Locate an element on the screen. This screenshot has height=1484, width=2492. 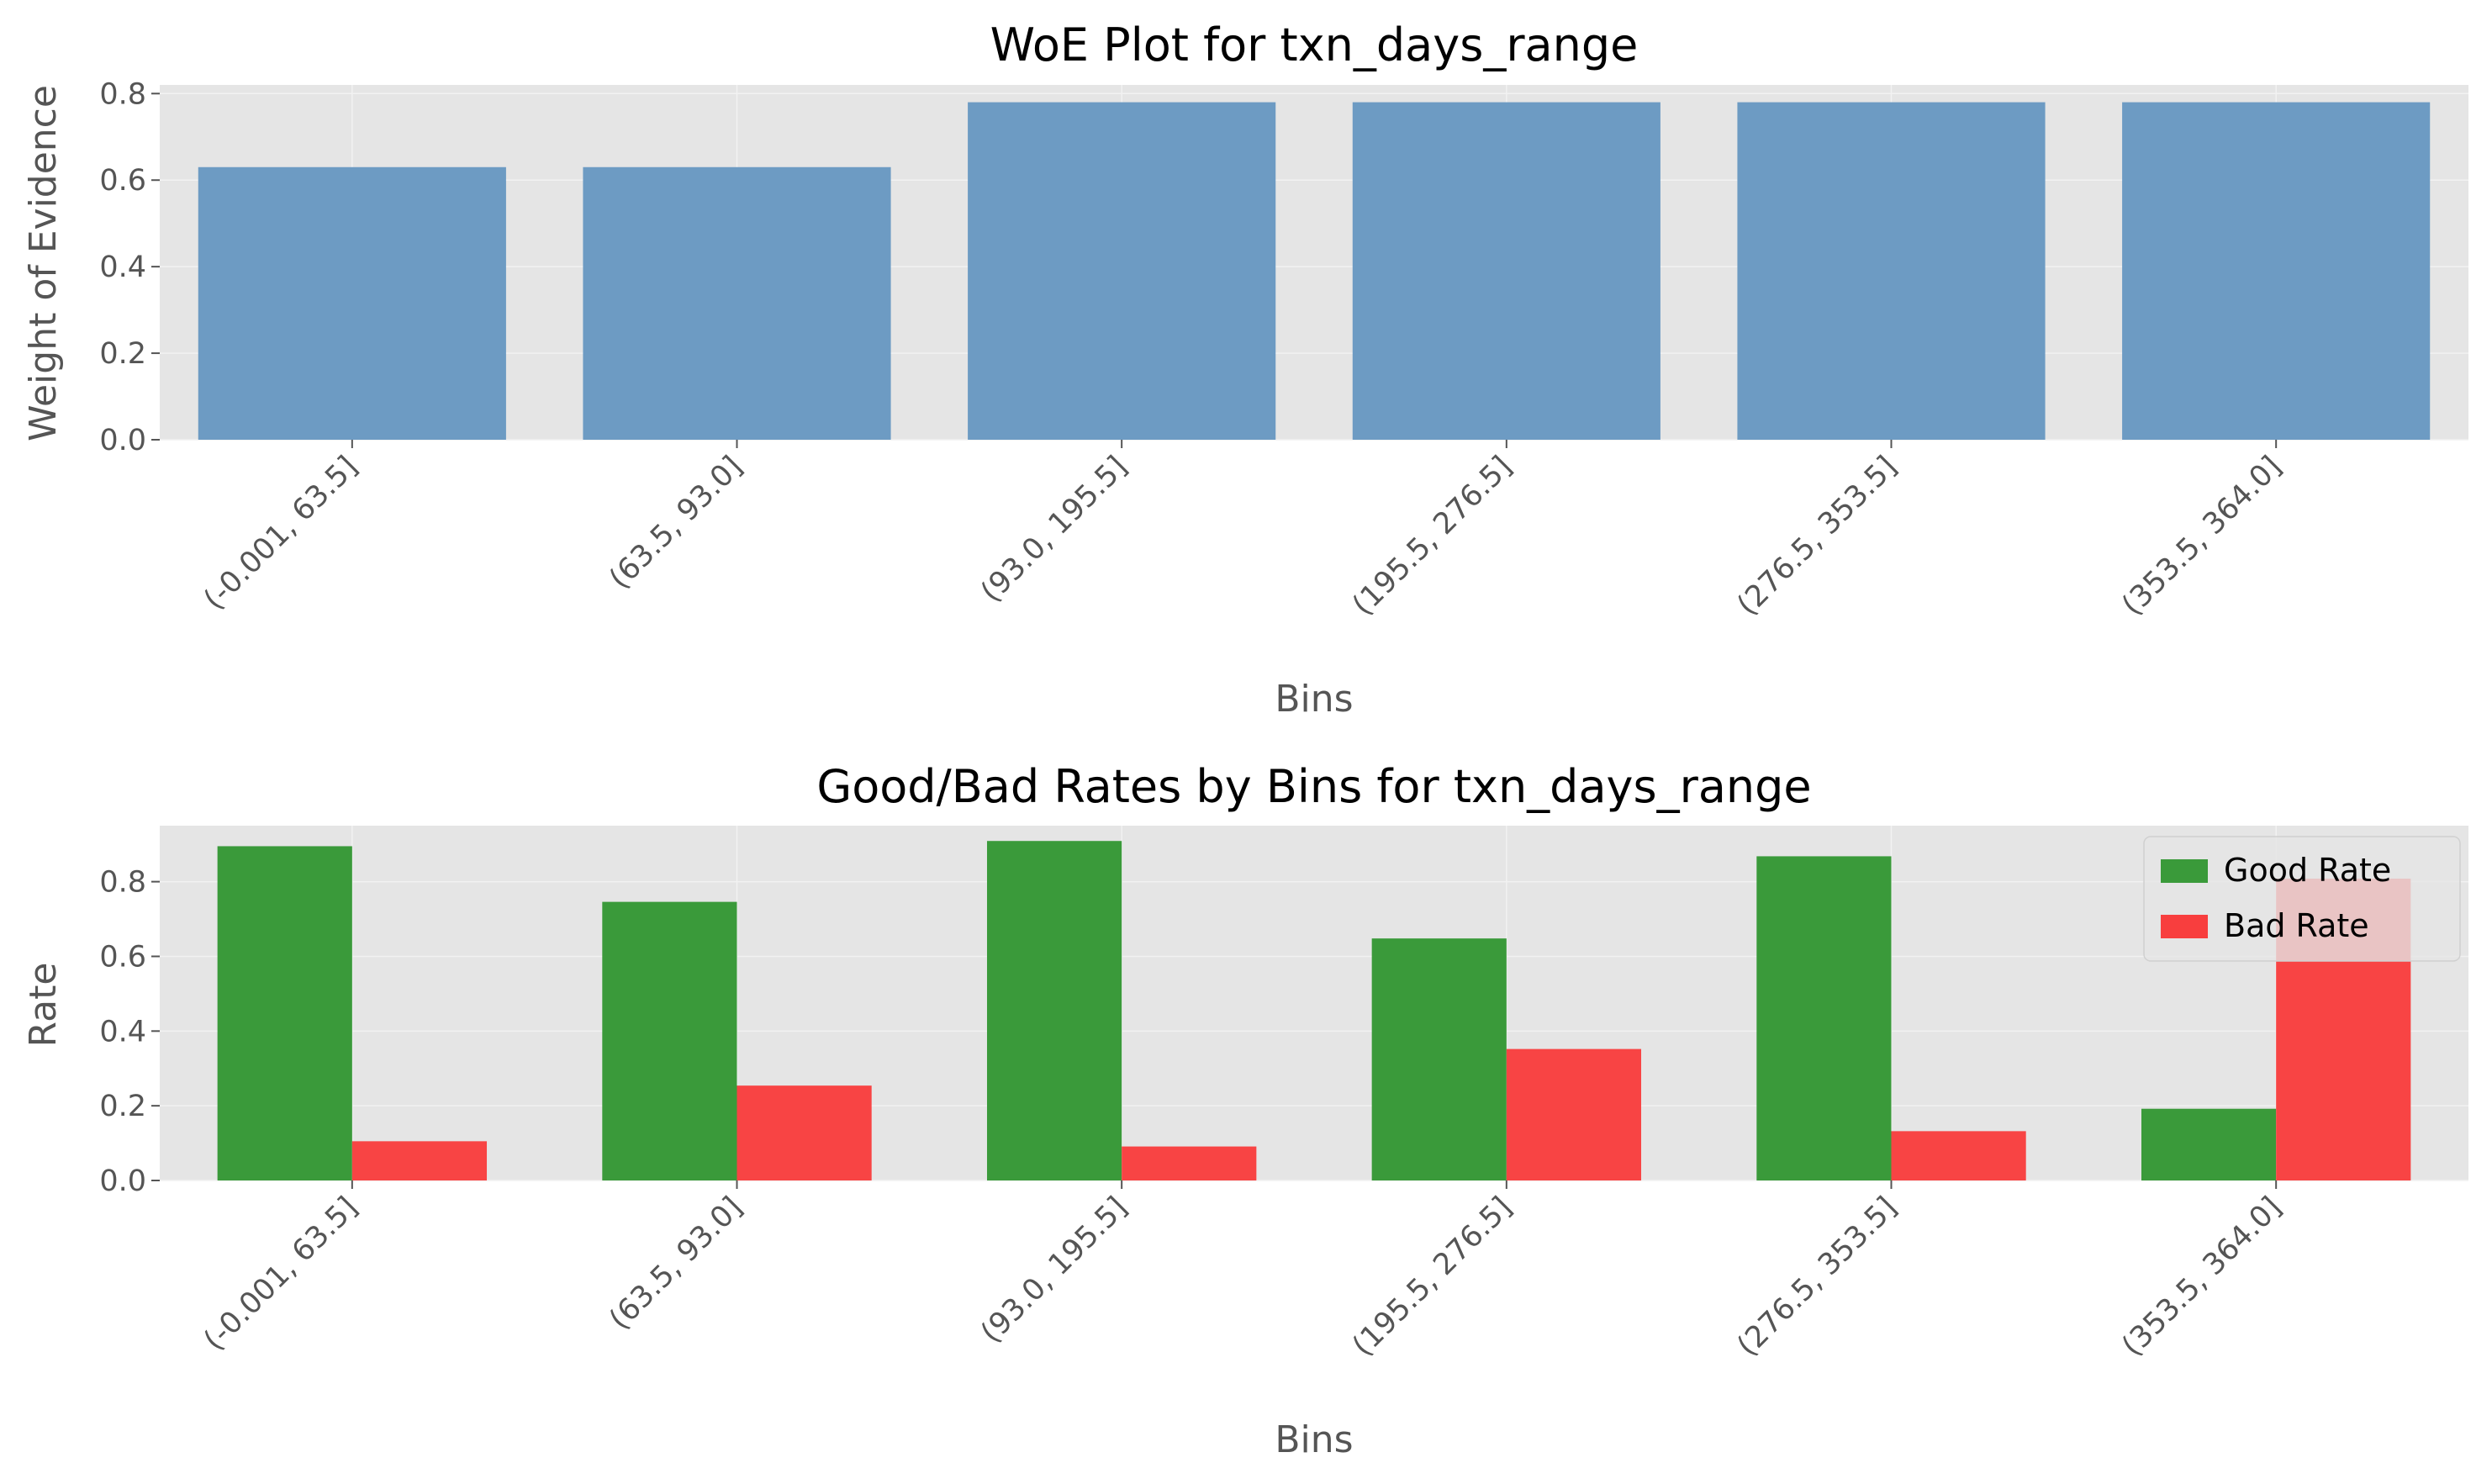
woe-chart-title: WoE Plot for txn_days_range is located at coordinates (1314, 44).